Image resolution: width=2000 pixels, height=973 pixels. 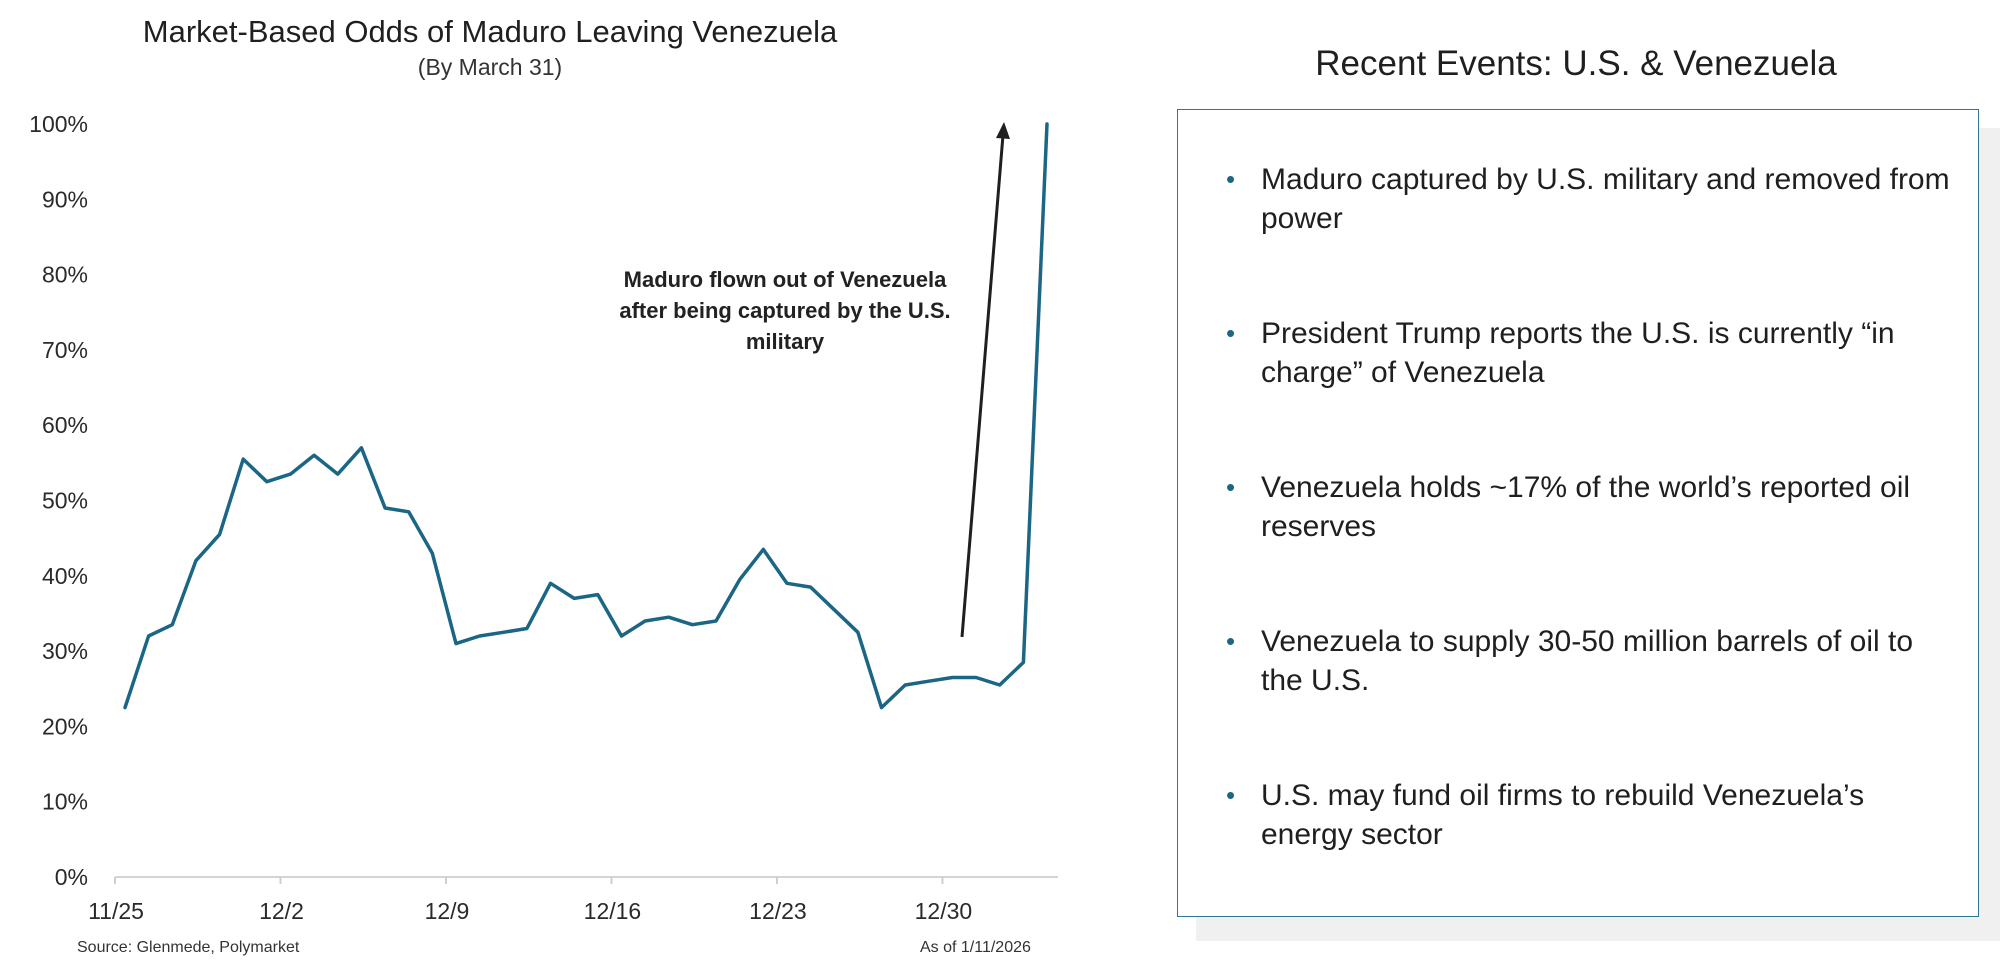 What do you see at coordinates (65, 576) in the screenshot?
I see `y-tick-label: 40%` at bounding box center [65, 576].